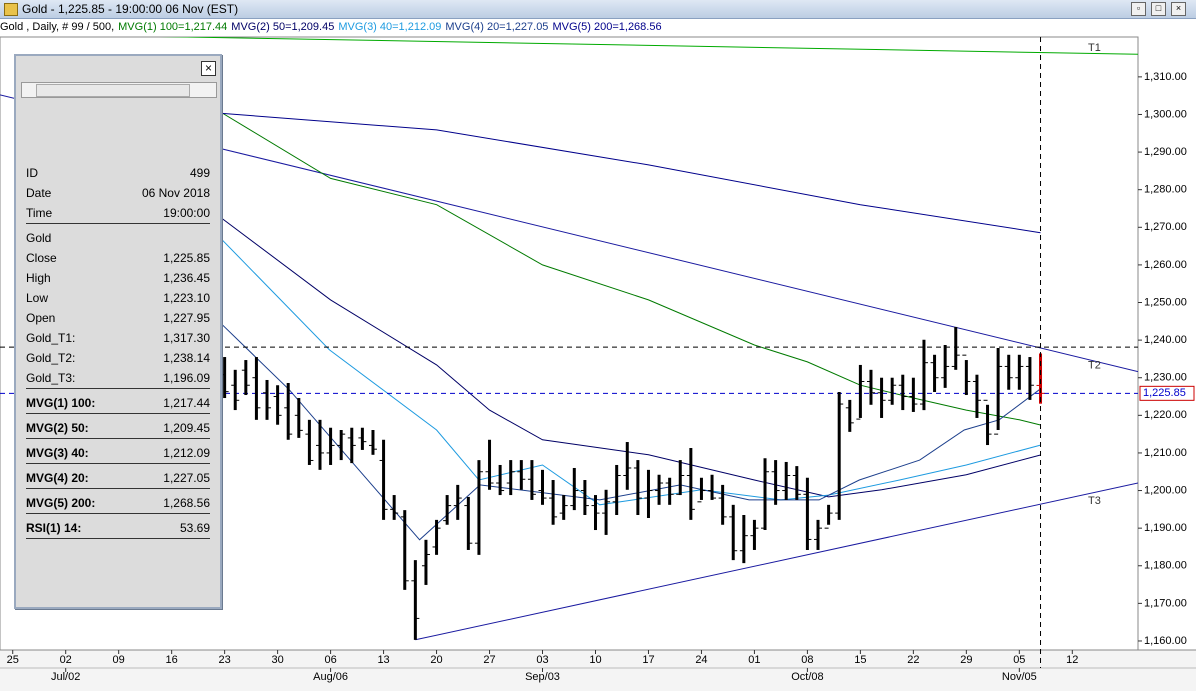 The height and width of the screenshot is (691, 1196). I want to click on data-label: MVG(3) 40:, so click(57, 453).